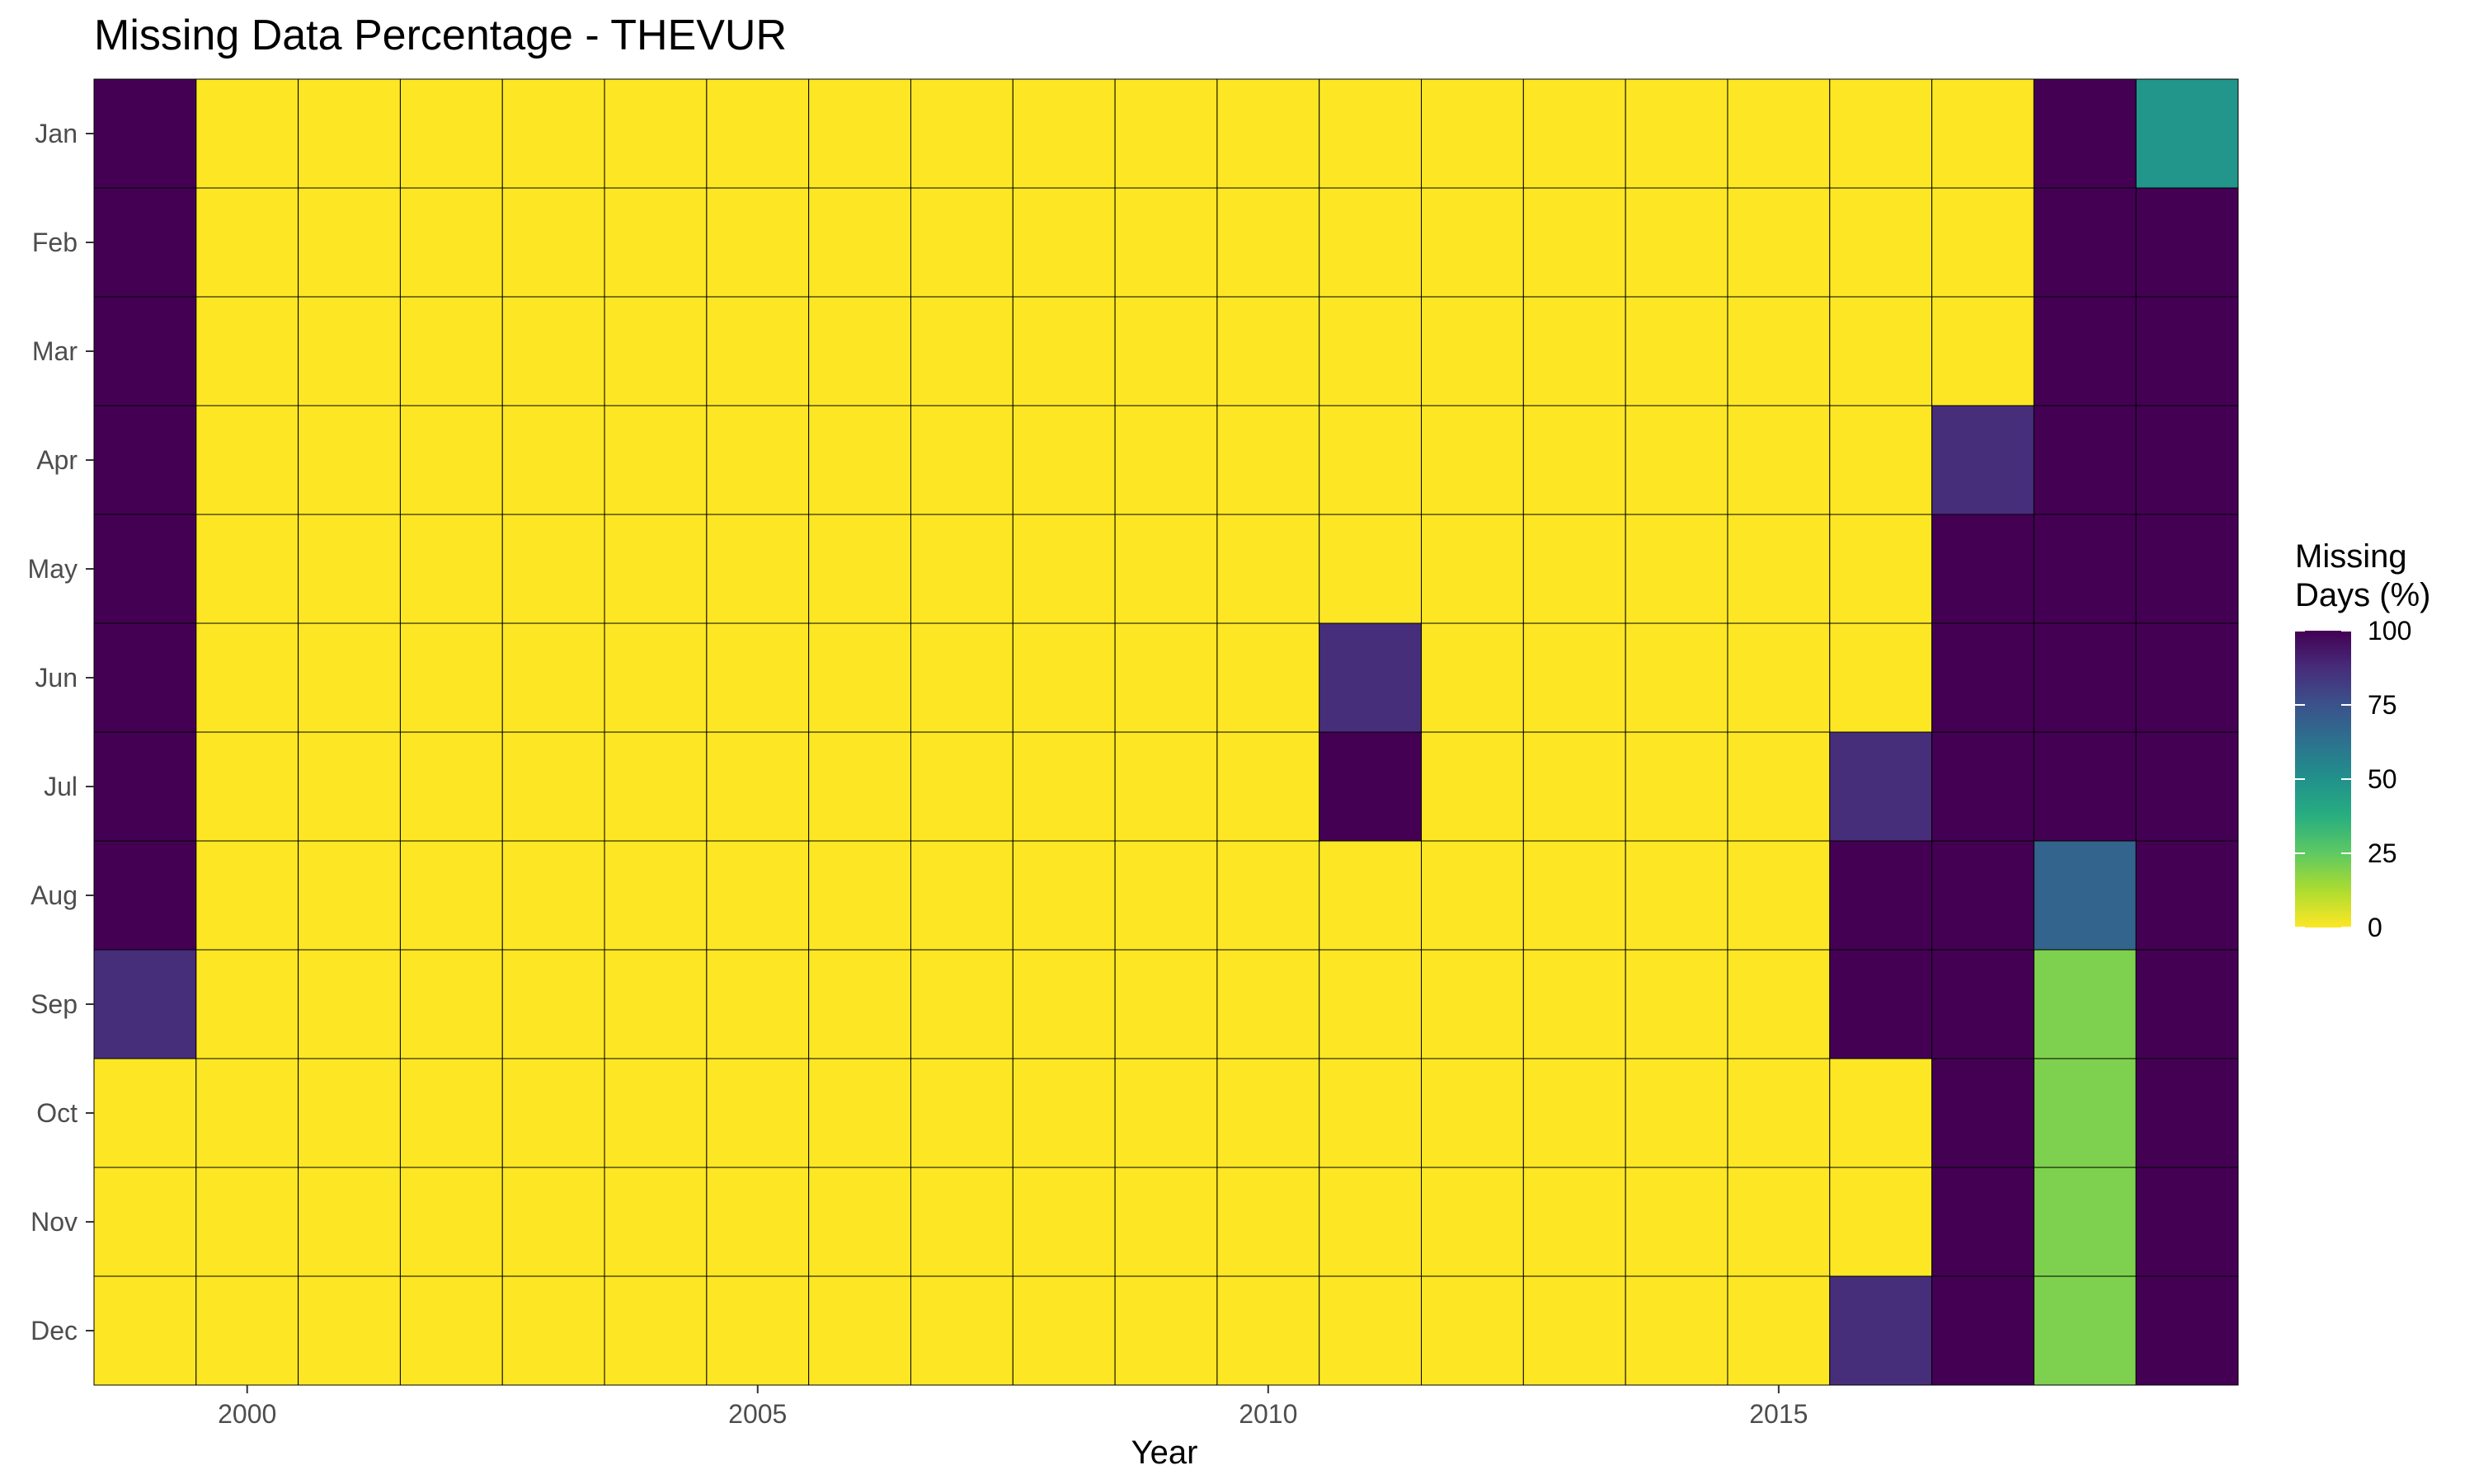 The width and height of the screenshot is (2474, 1484). Describe the element at coordinates (451, 242) in the screenshot. I see `heatmap-cell-feb-2002` at that location.